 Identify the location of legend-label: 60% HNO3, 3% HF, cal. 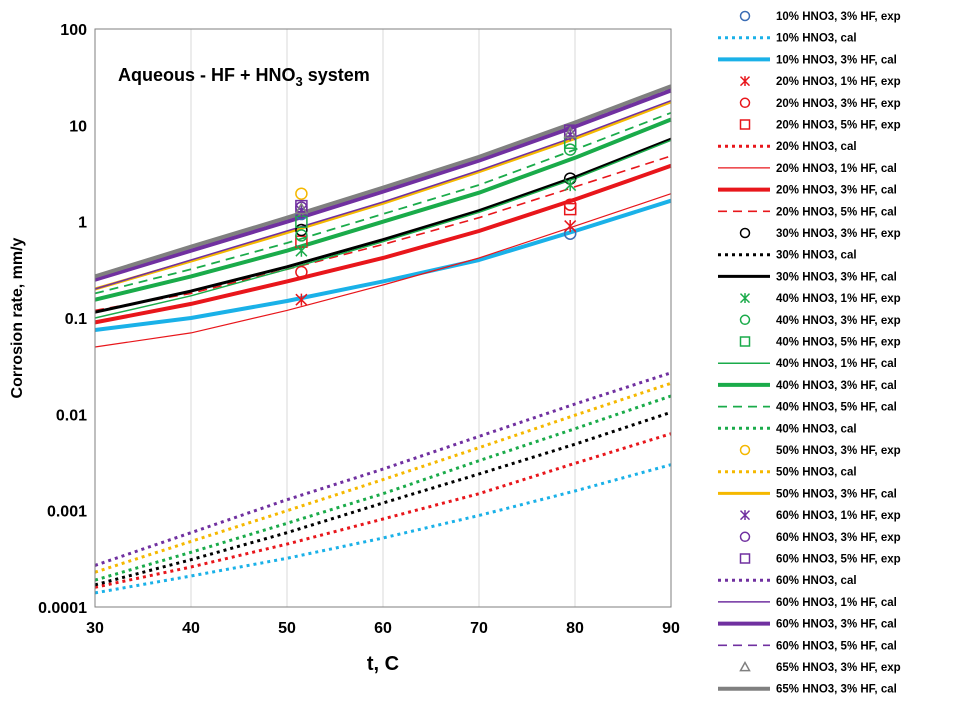
(836, 625).